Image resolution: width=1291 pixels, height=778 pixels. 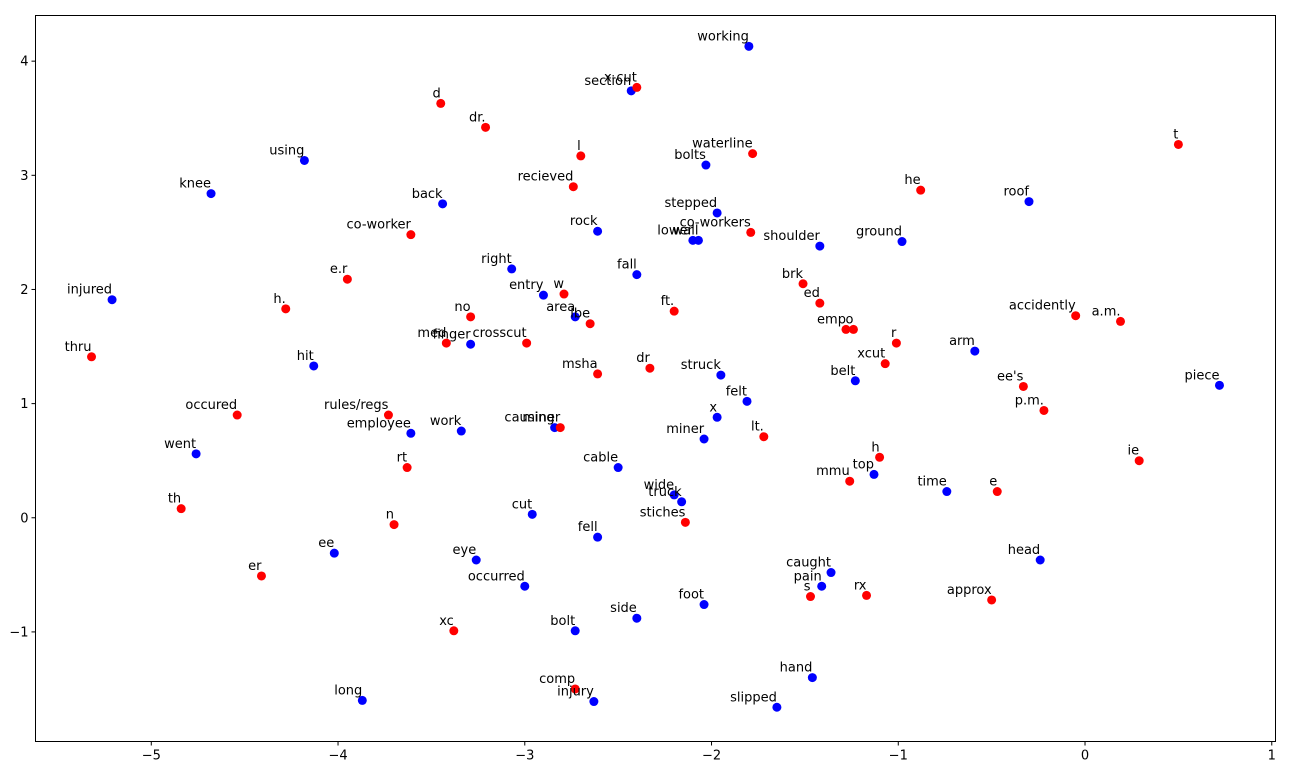 I want to click on y-tick-label: 0, so click(x=24, y=518).